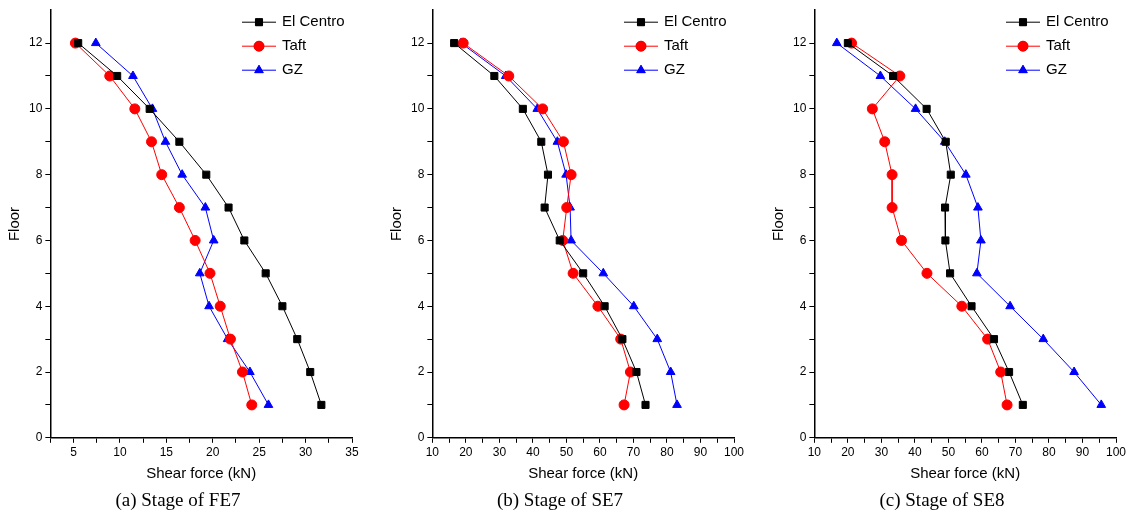 The image size is (1148, 518). I want to click on x-tick-label: 15, so click(166, 452).